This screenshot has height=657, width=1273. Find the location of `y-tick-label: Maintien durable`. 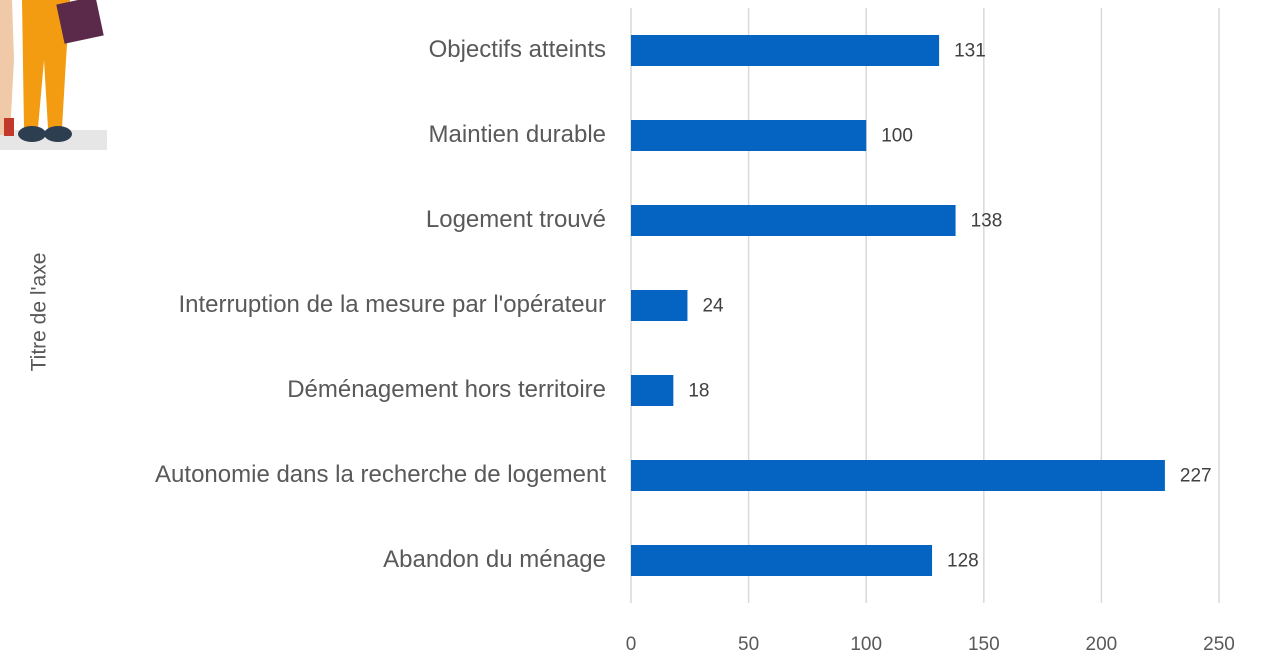

y-tick-label: Maintien durable is located at coordinates (517, 134).